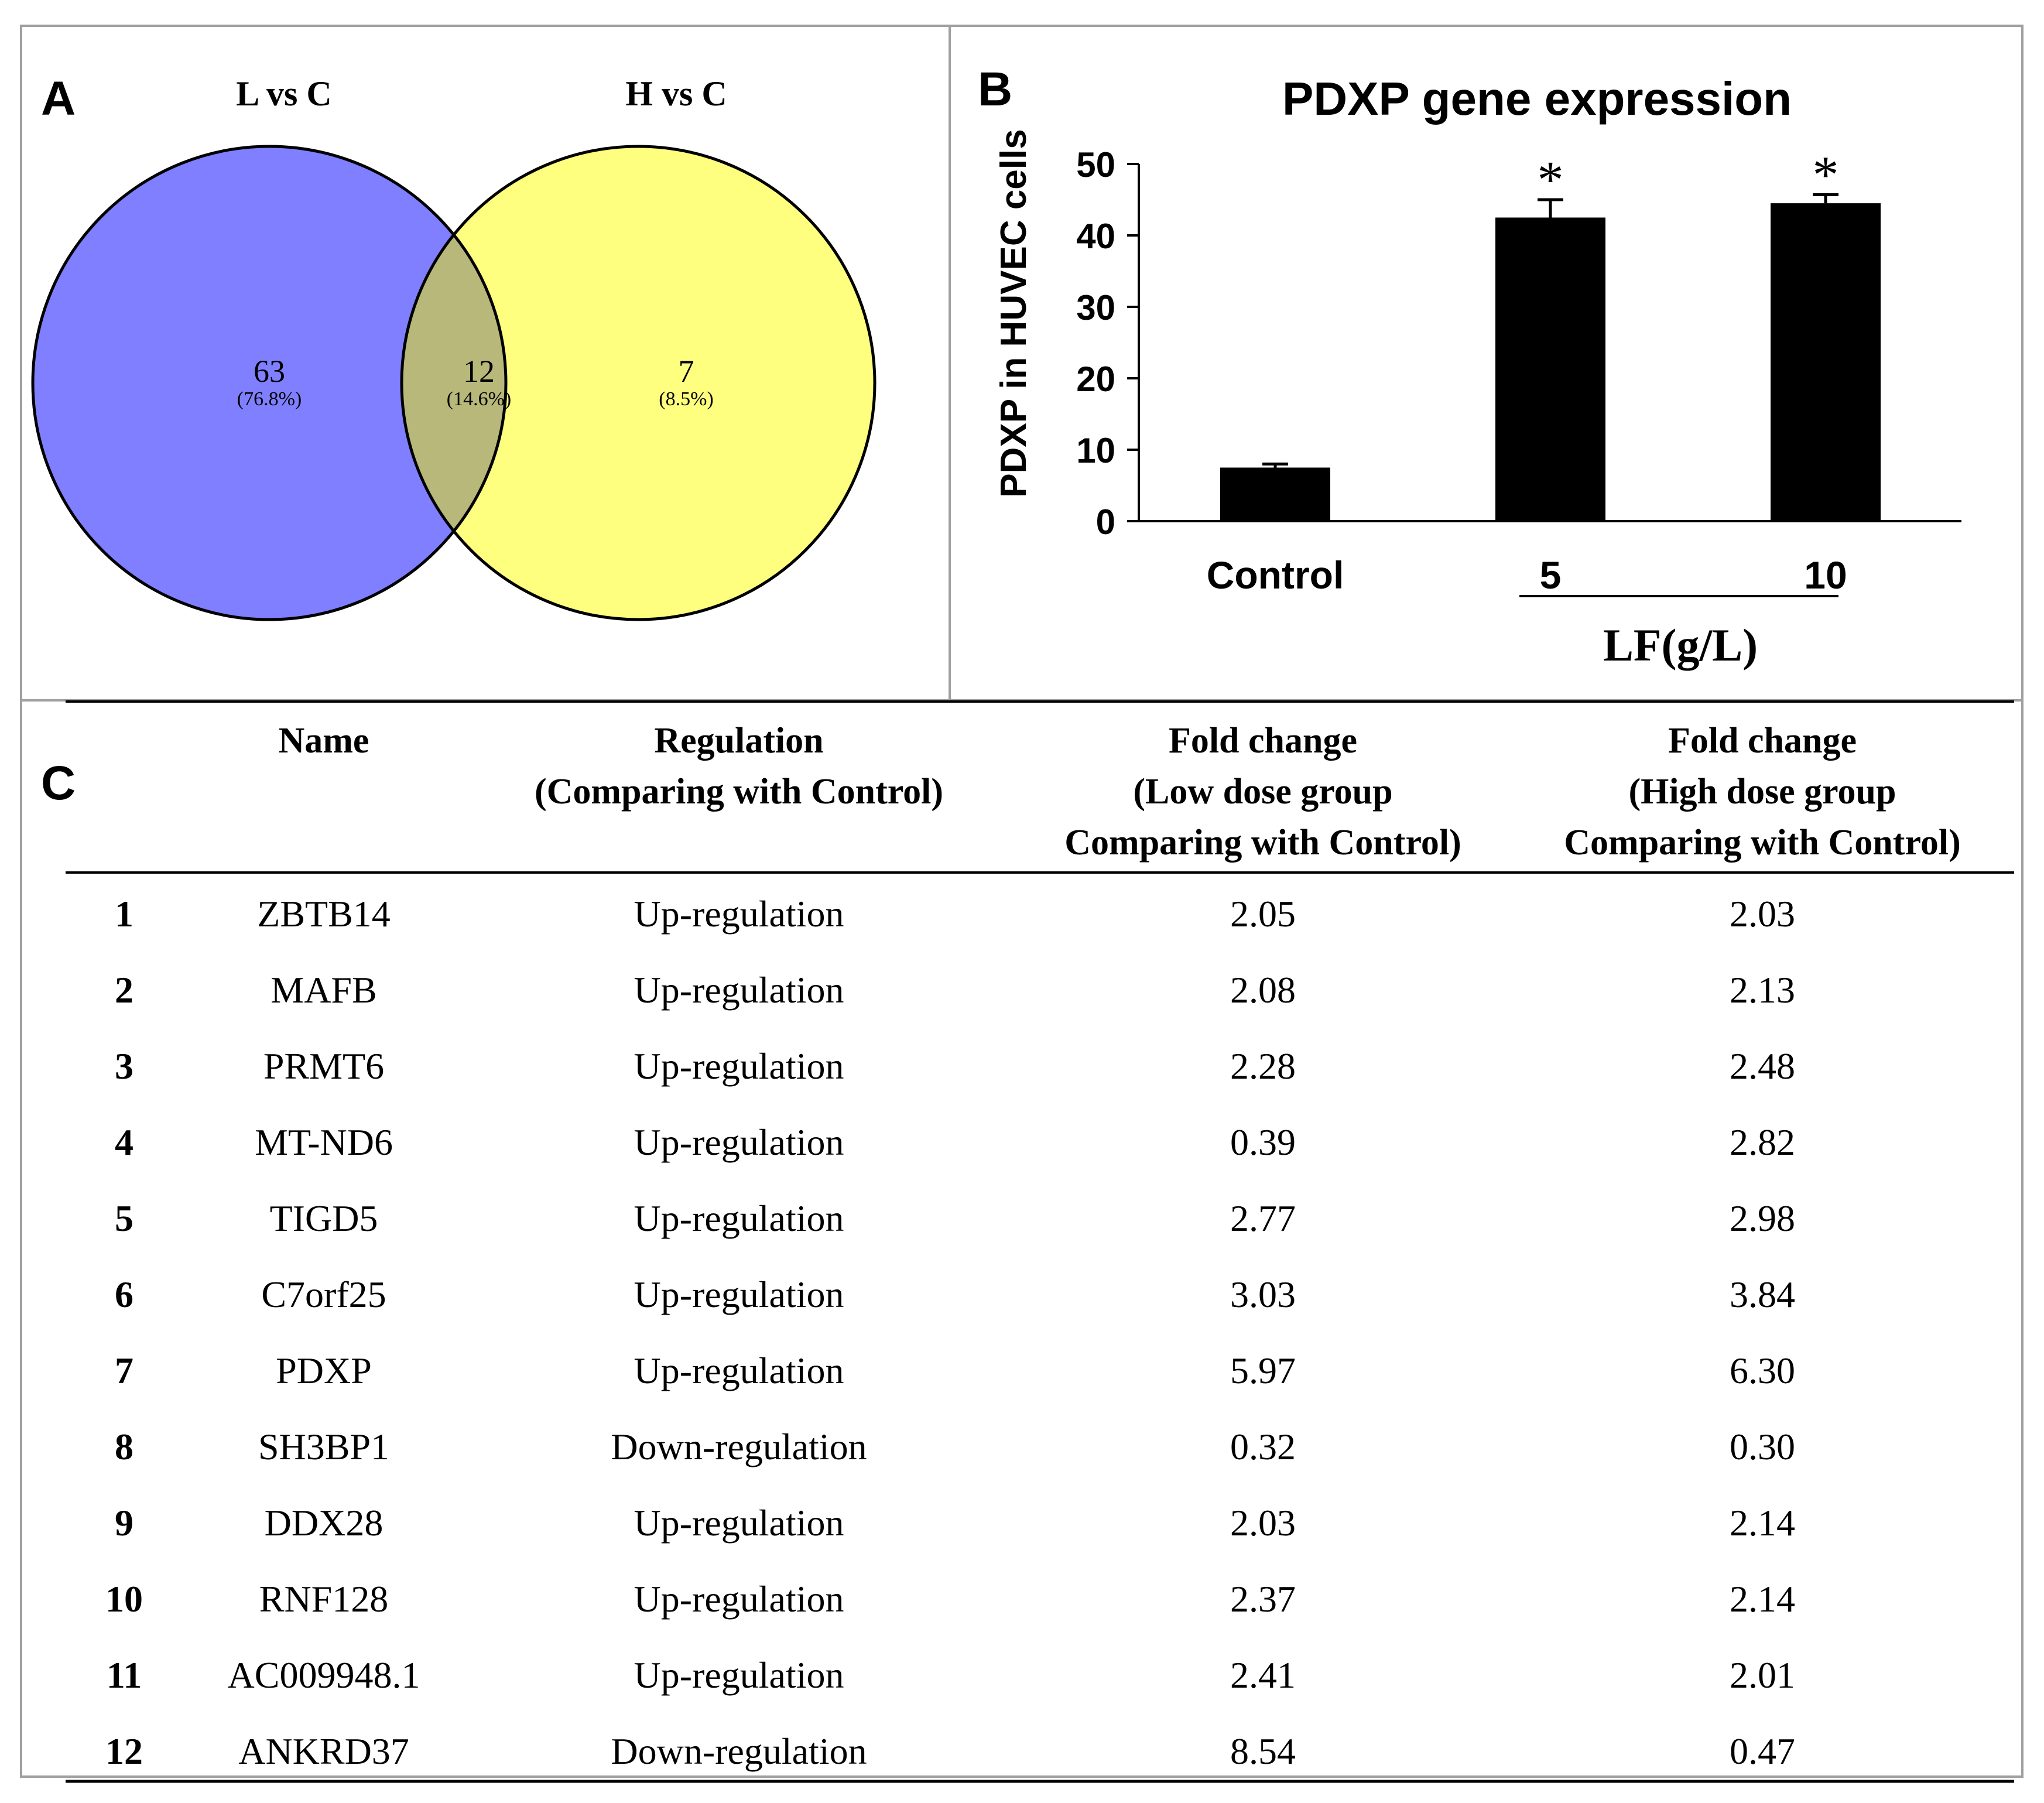 The width and height of the screenshot is (2044, 1803). Describe the element at coordinates (955, 1446) in the screenshot. I see `table-row: 8 SH3BP1 Down-regulation 0.32 0.30` at that location.